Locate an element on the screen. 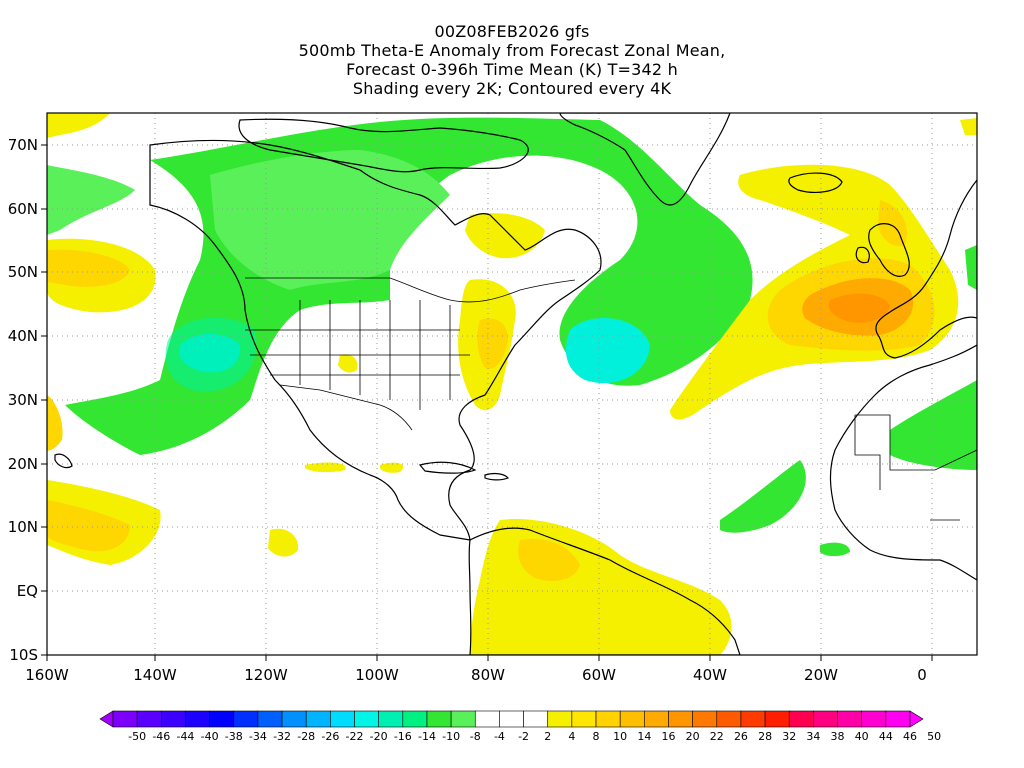 The width and height of the screenshot is (1024, 768). outline-cuba is located at coordinates (447, 467).